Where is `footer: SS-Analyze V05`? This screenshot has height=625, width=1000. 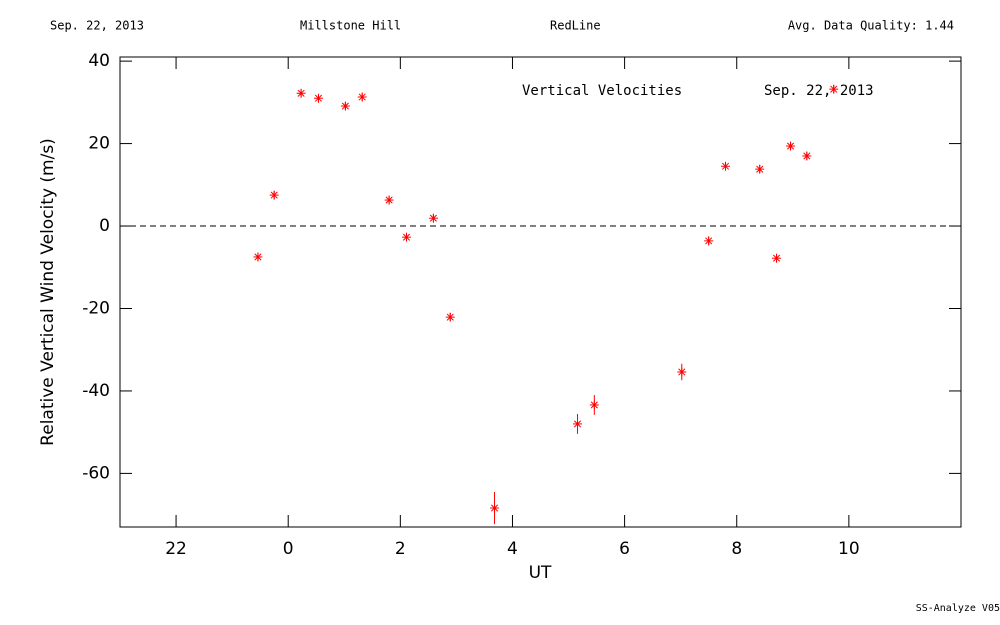 footer: SS-Analyze V05 is located at coordinates (958, 608).